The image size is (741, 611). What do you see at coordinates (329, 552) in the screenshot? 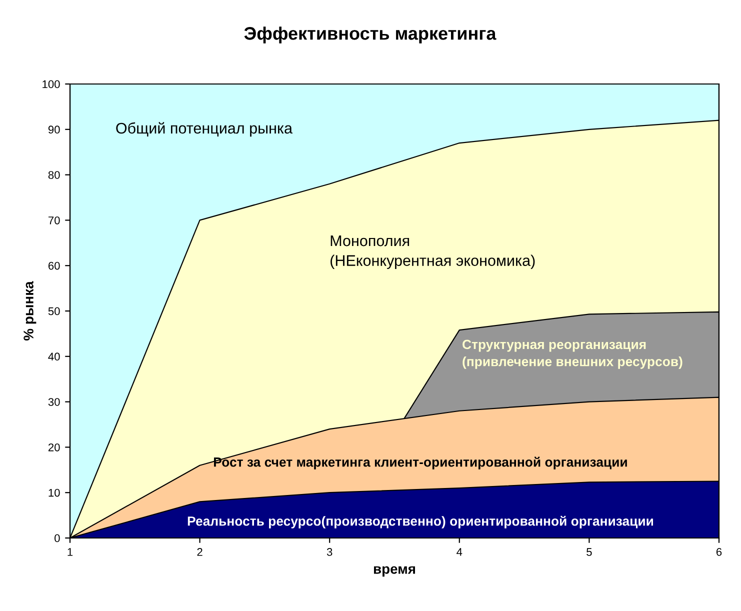
I see `x-tick-label: 3` at bounding box center [329, 552].